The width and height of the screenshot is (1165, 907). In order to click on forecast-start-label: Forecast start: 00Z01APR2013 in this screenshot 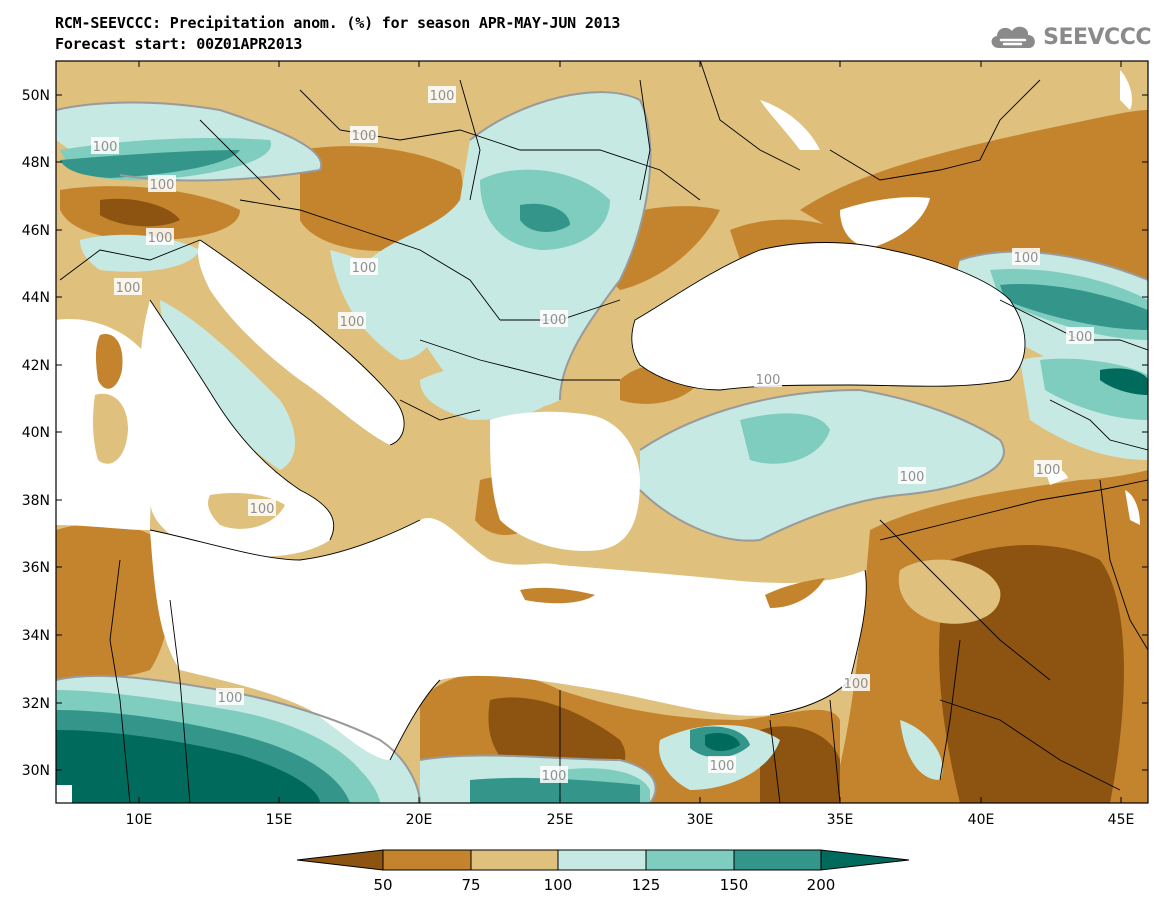, I will do `click(179, 44)`.